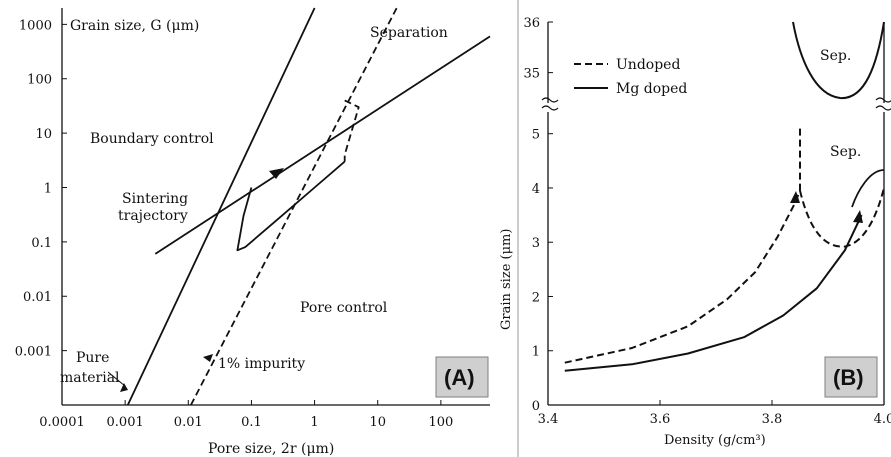 The width and height of the screenshot is (891, 457). What do you see at coordinates (62, 422) in the screenshot?
I see `panel-a-x-tick-label: 0.0001` at bounding box center [62, 422].